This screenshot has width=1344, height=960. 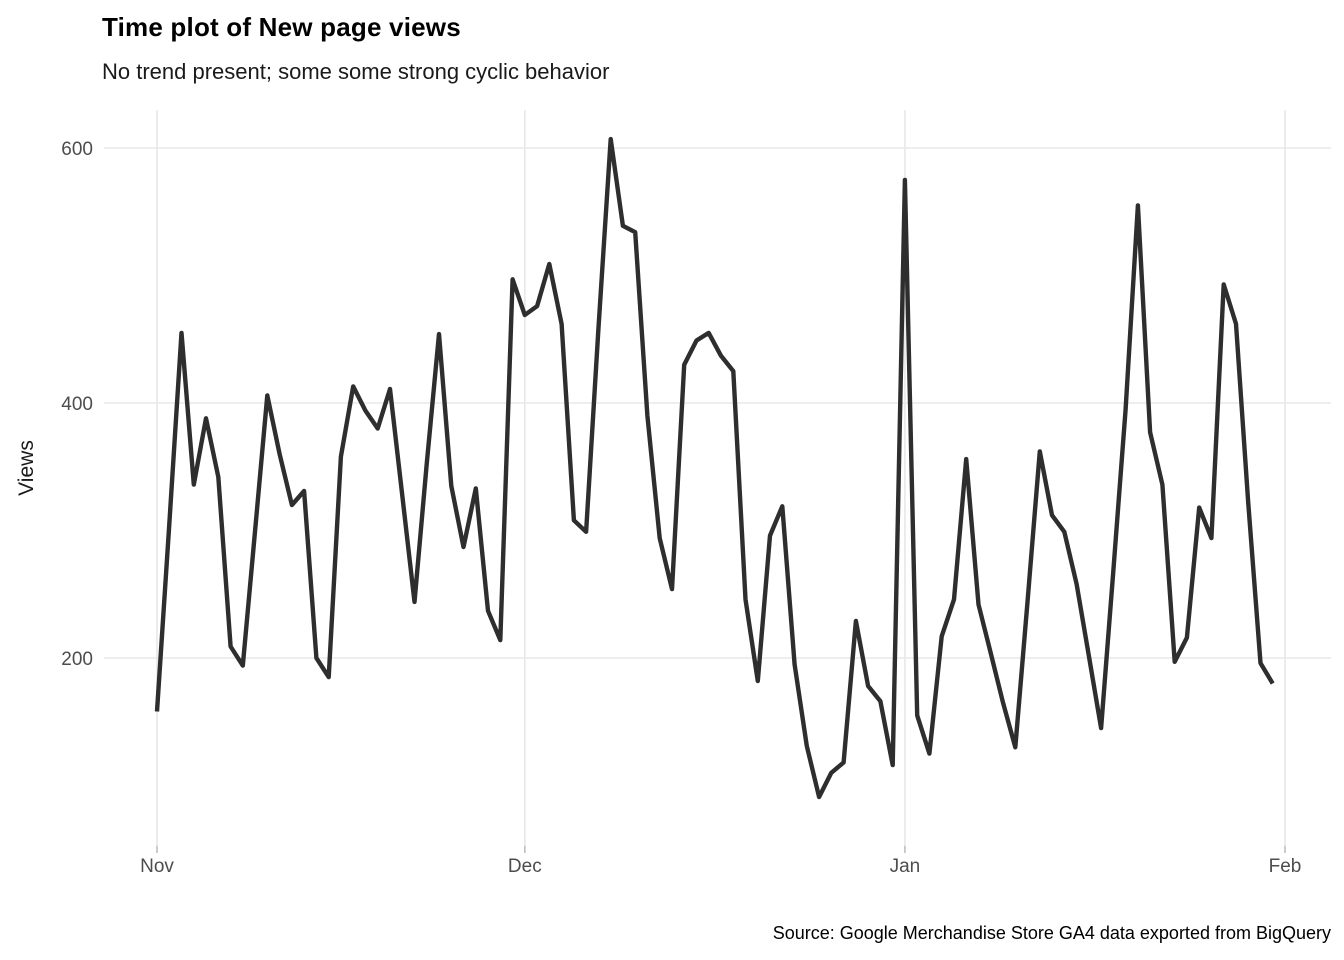 What do you see at coordinates (157, 866) in the screenshot?
I see `x-tick-label: Nov` at bounding box center [157, 866].